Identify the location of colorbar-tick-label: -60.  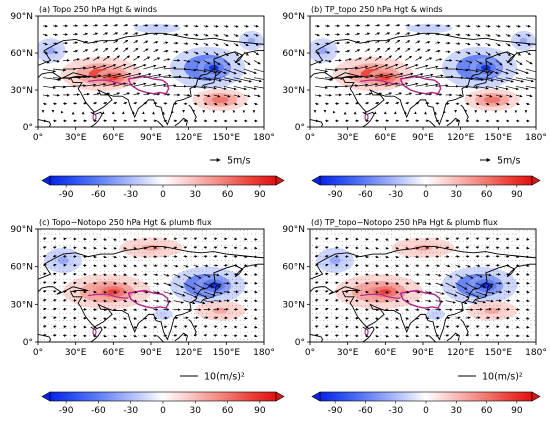
(98, 411).